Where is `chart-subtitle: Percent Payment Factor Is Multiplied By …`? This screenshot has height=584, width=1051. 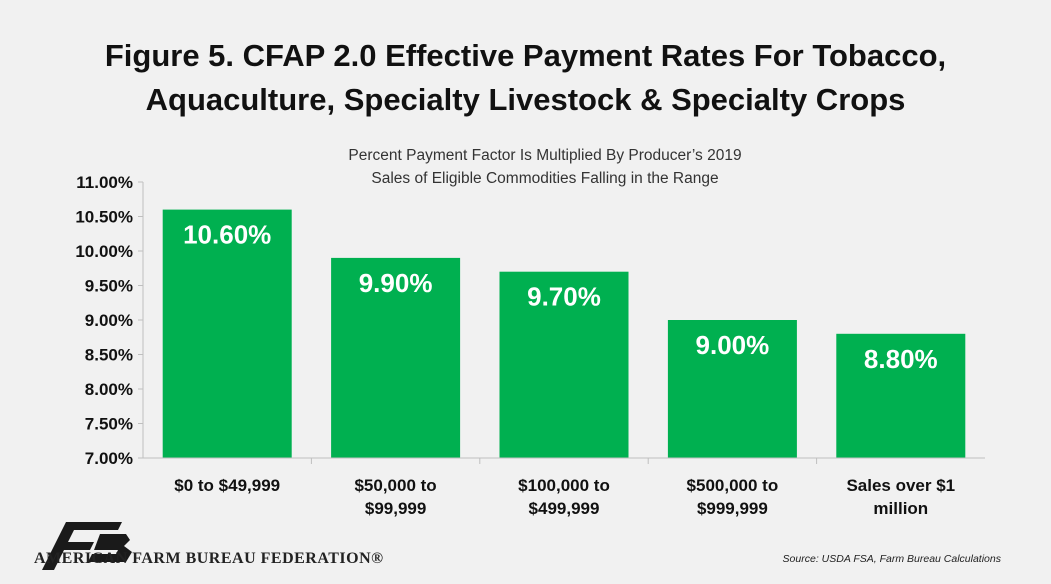 chart-subtitle: Percent Payment Factor Is Multiplied By … is located at coordinates (545, 167).